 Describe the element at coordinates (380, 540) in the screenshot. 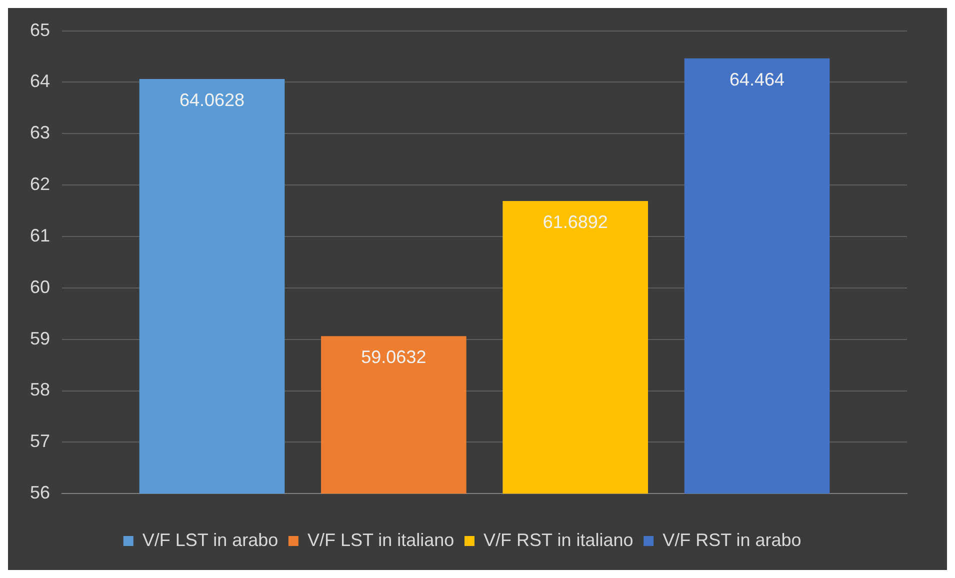

I see `legend-label: V/F LST in italiano` at that location.